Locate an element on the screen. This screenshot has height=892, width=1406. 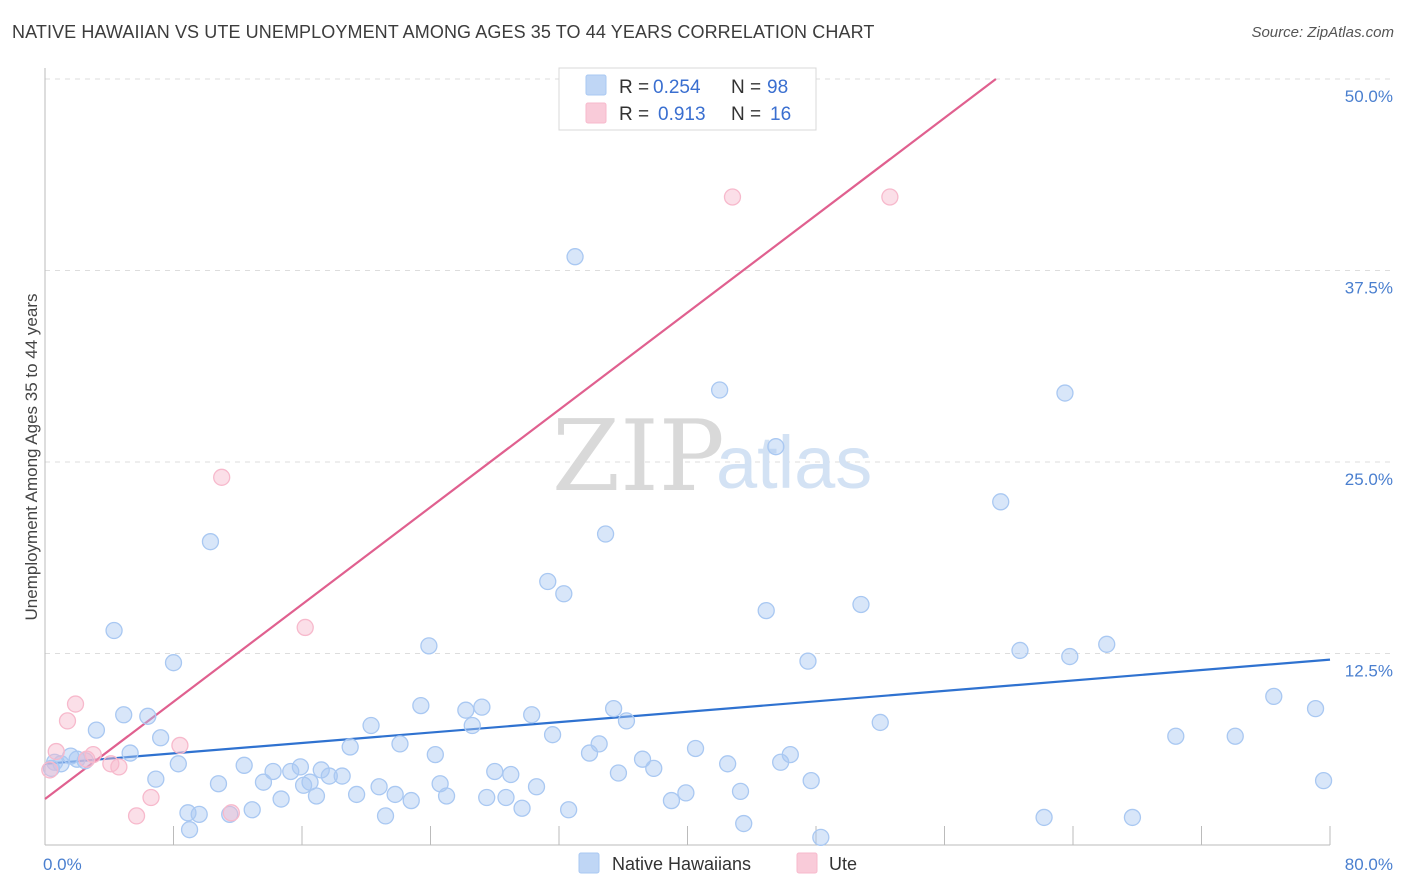
series-legend: Native Hawaiians Ute is located at coordinates (717, 863).